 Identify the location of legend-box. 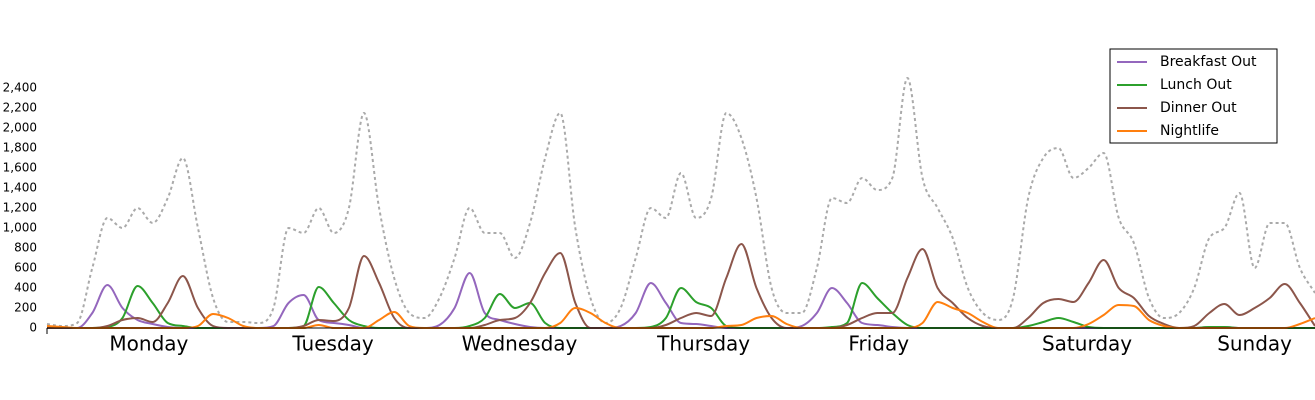
(1193, 96).